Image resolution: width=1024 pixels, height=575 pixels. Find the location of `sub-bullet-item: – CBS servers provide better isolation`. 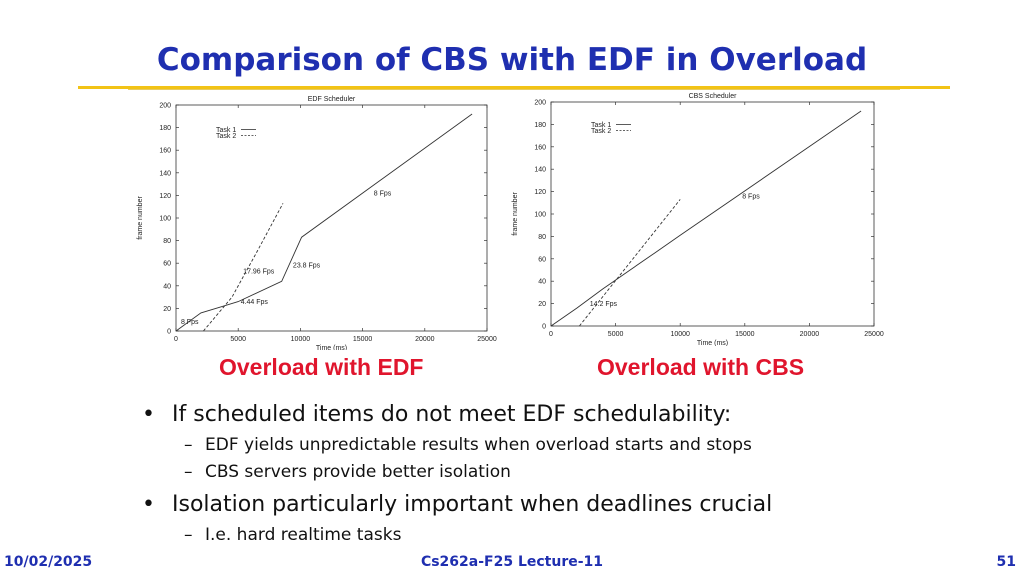

sub-bullet-item: – CBS servers provide better isolation is located at coordinates (570, 472).